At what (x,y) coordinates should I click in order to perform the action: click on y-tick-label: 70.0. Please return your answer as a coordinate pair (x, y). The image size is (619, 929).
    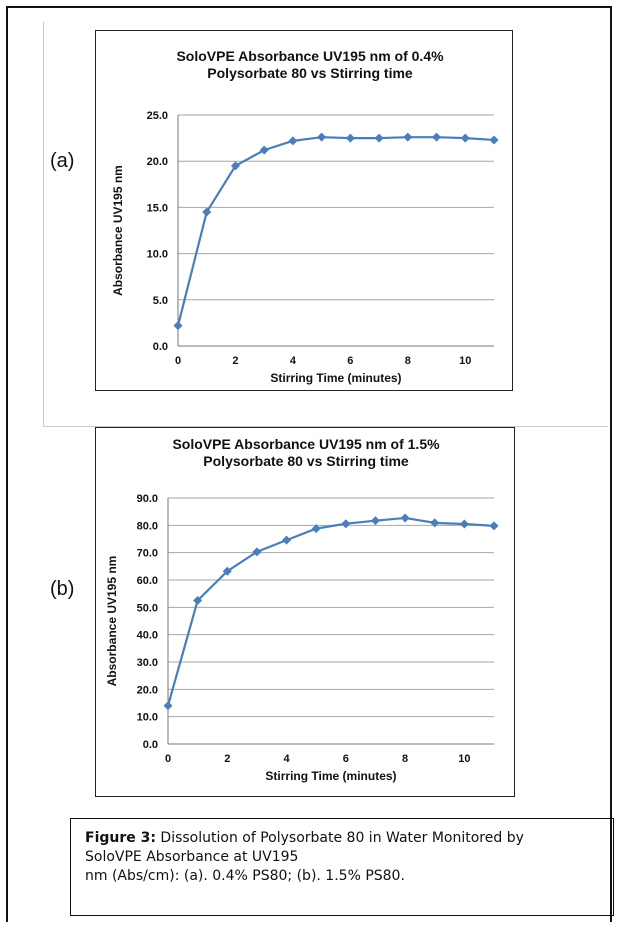
    Looking at the image, I should click on (147, 554).